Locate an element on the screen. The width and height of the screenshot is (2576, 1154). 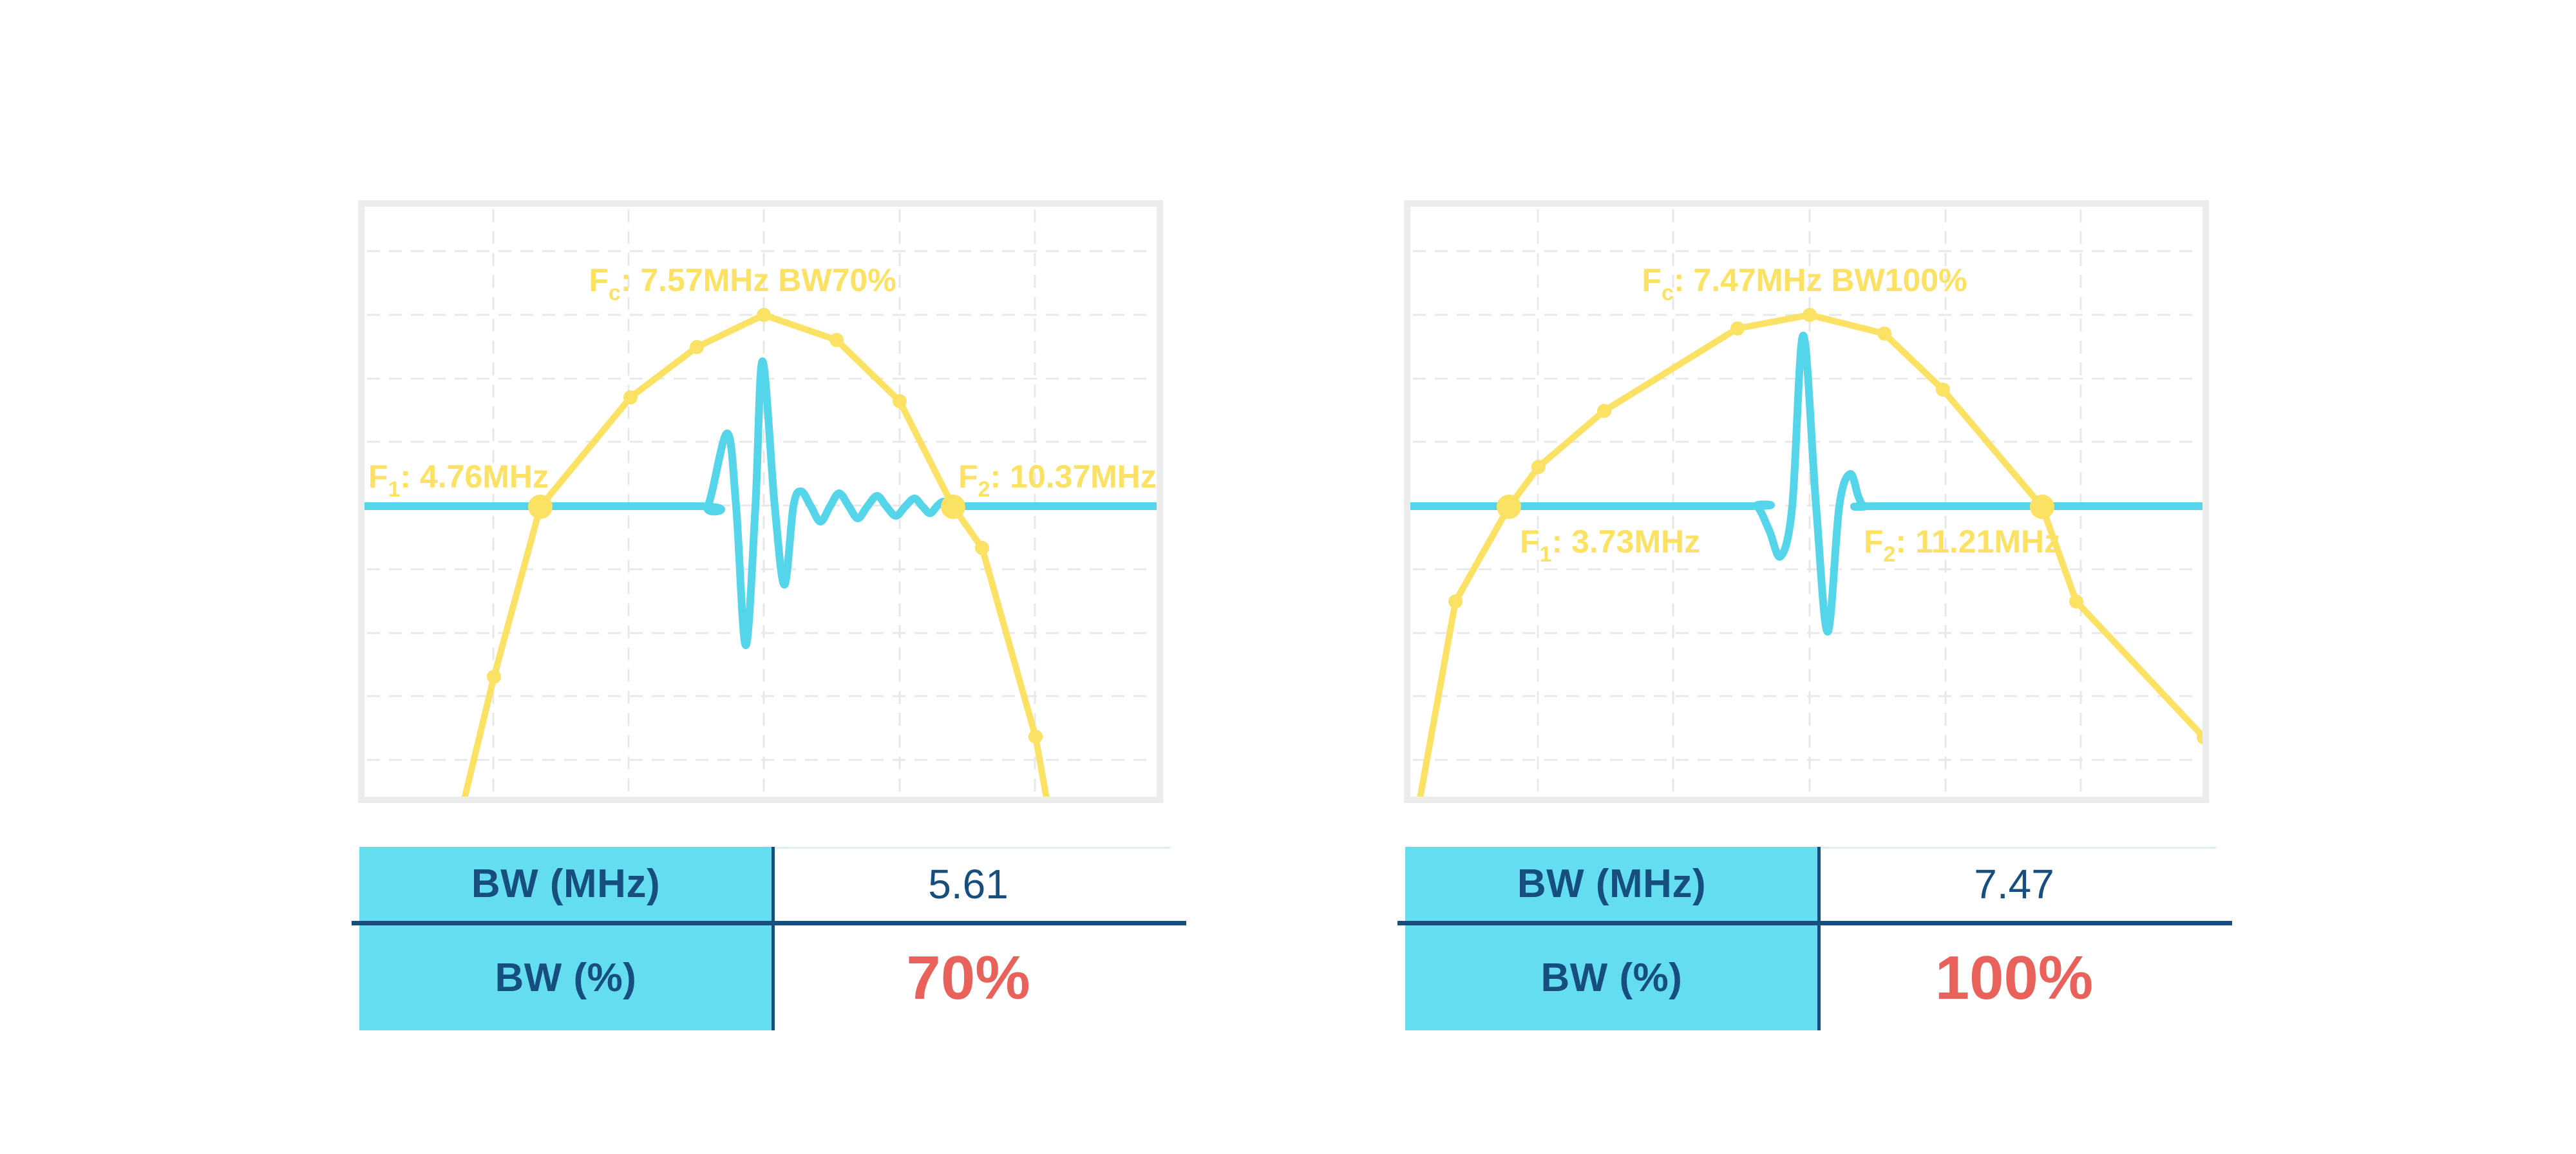
table-row: BW (MHz) 7.47 is located at coordinates (1806, 884).